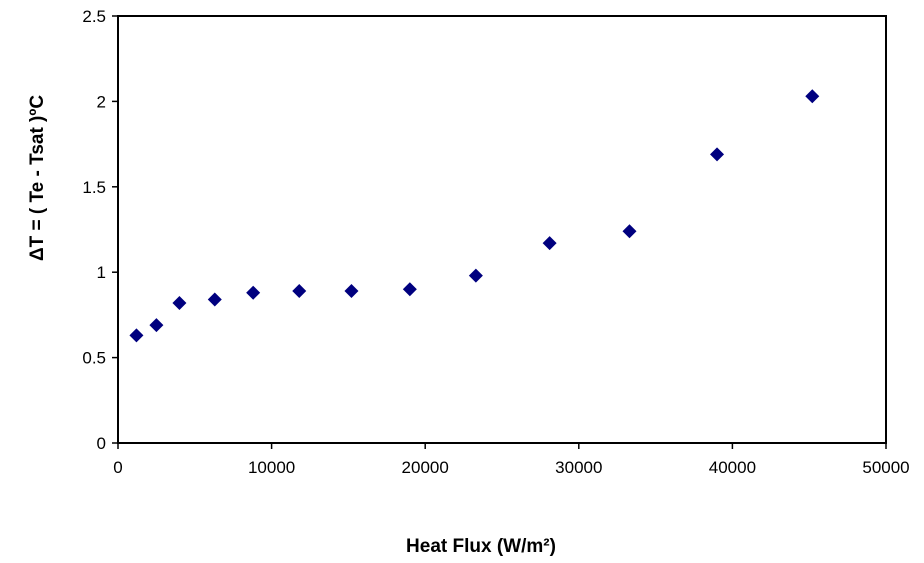 This screenshot has width=924, height=563. What do you see at coordinates (101, 101) in the screenshot?
I see `y-tick-label: 2` at bounding box center [101, 101].